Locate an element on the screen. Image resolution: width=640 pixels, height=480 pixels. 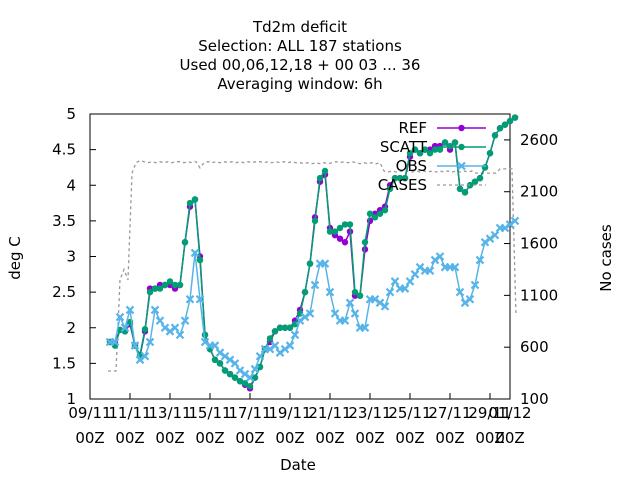
x-tick-label-date: 21/11 is located at coordinates (329, 413).